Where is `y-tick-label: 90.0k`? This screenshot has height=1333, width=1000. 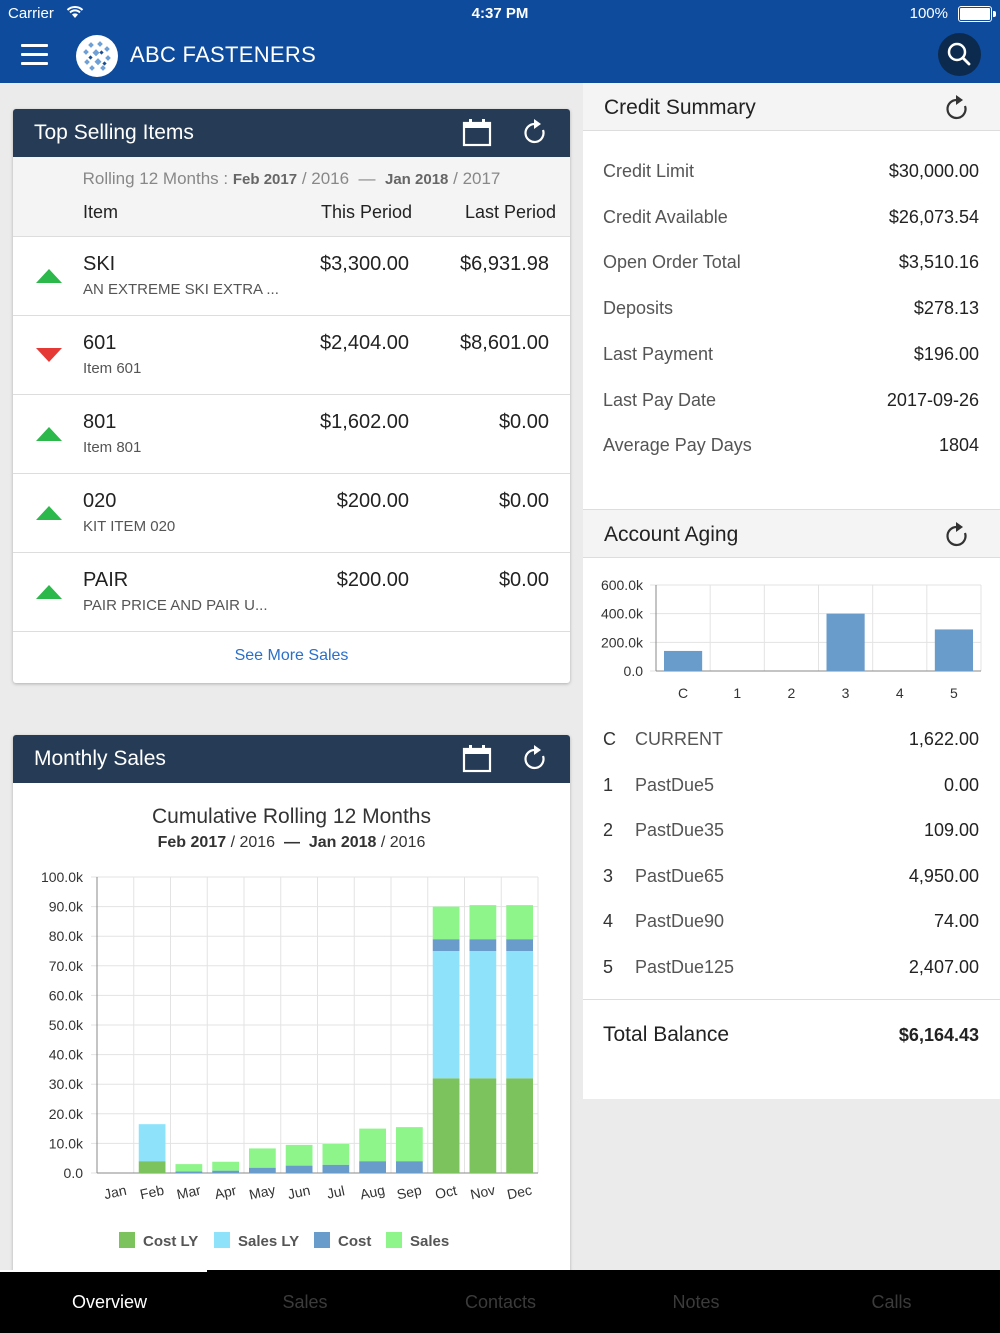
y-tick-label: 90.0k is located at coordinates (66, 907).